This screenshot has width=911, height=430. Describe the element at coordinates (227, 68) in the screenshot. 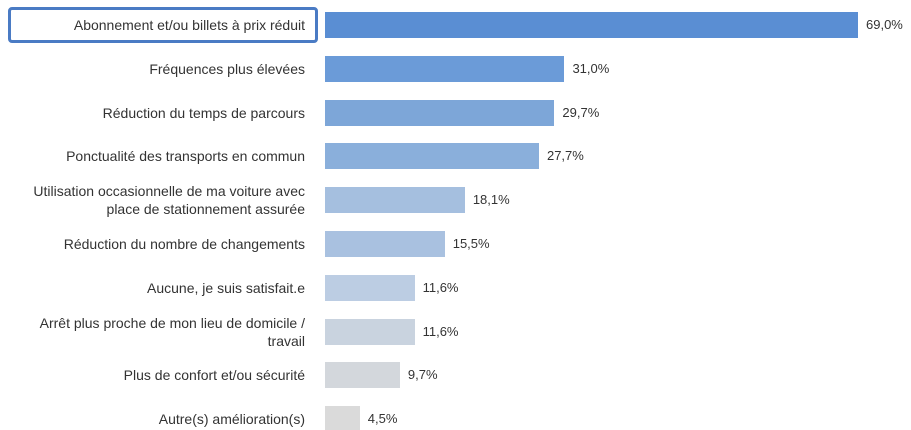

I see `category-text: Fréquences plus élevées` at that location.